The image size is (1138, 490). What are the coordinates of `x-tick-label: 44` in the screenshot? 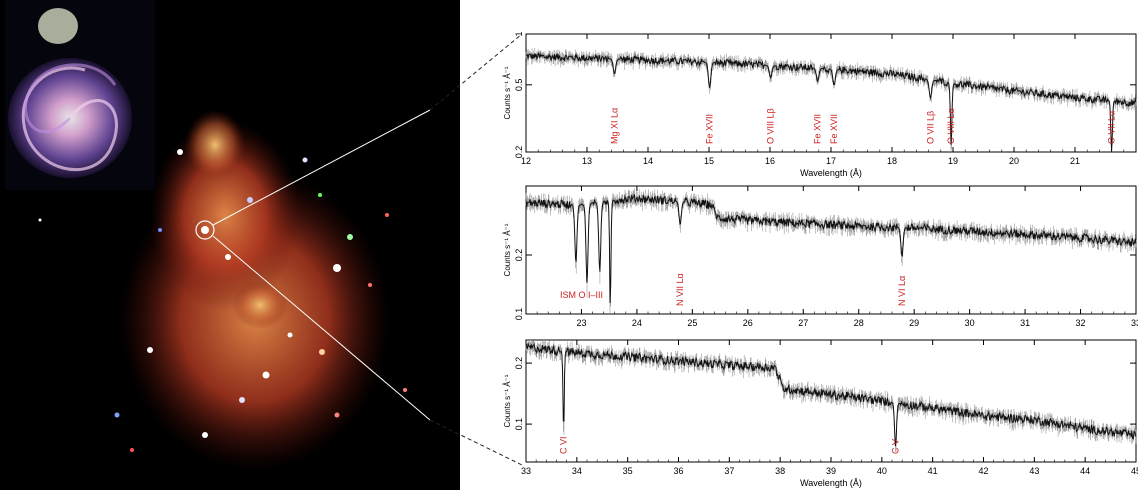 It's located at (1085, 471).